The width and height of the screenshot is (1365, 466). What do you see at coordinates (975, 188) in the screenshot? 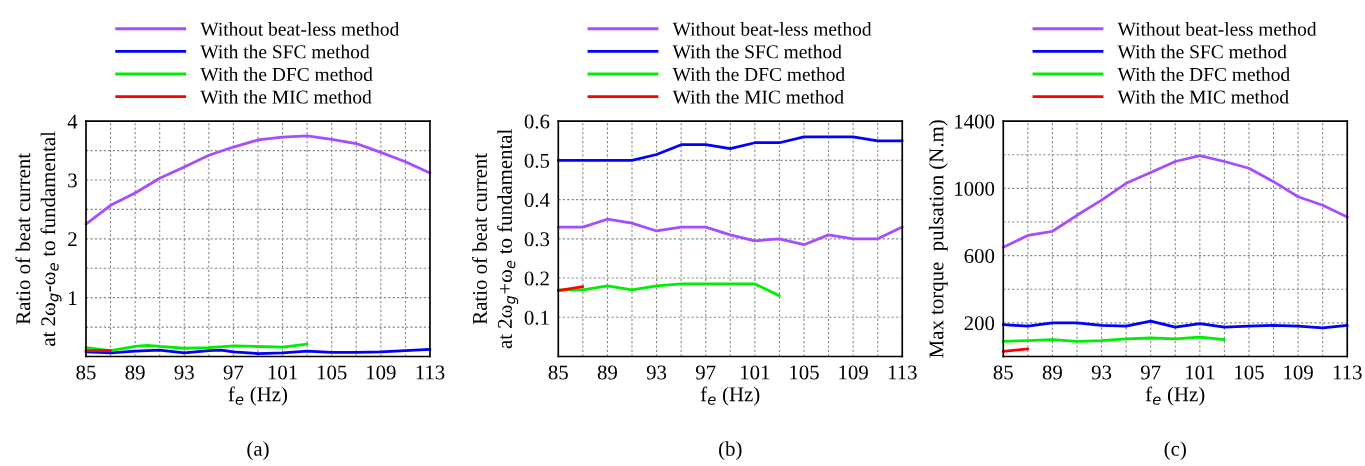
I see `y-tick-label: 1000` at bounding box center [975, 188].